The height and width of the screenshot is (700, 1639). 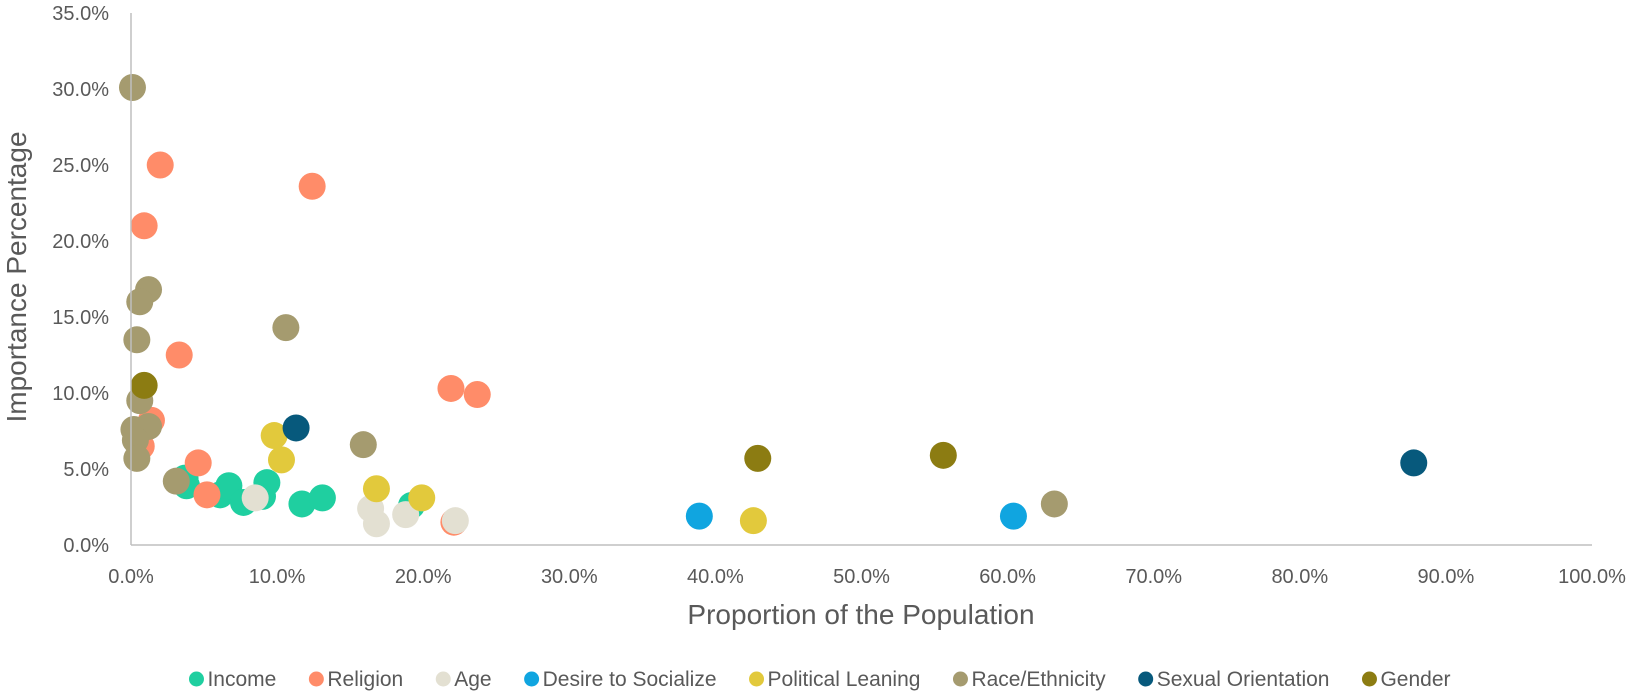 I want to click on legend-item-sexual-orientation: Sexual Orientation, so click(x=1233, y=679).